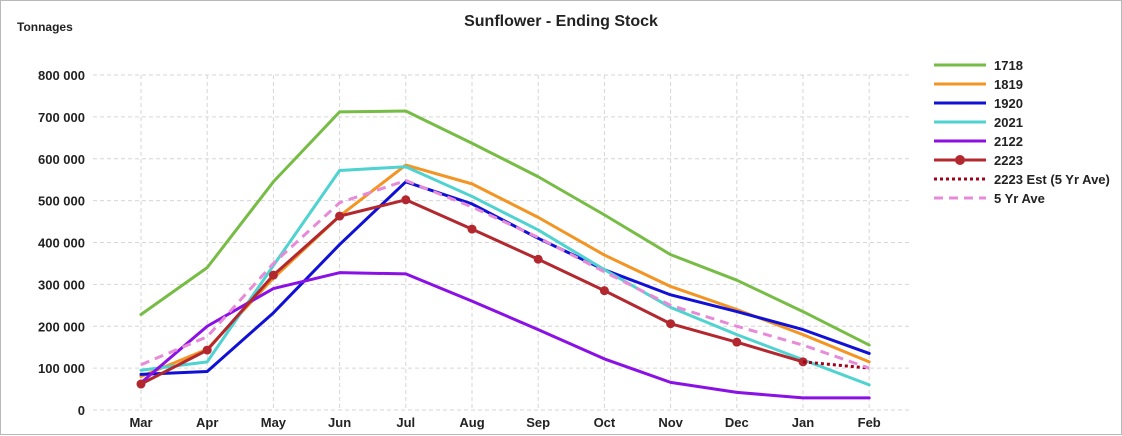  Describe the element at coordinates (561, 21) in the screenshot. I see `chart-title: Sunflower - Ending Stock` at that location.